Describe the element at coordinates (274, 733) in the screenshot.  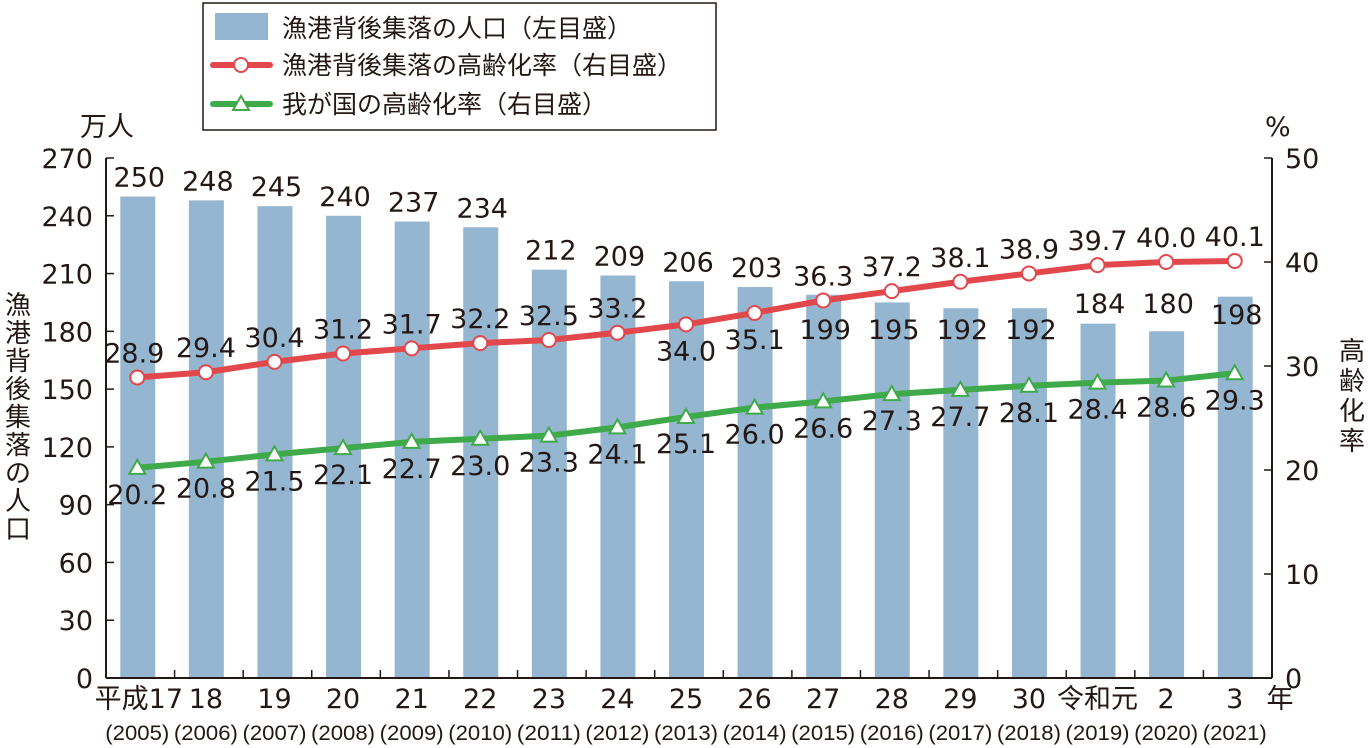
I see `x-year-label: (2007)` at that location.